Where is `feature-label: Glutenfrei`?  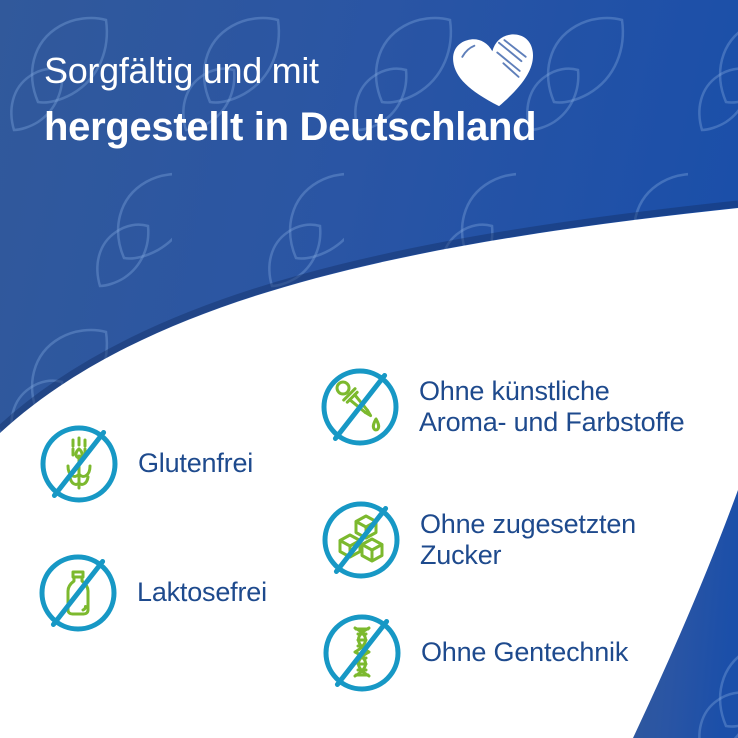 feature-label: Glutenfrei is located at coordinates (196, 463).